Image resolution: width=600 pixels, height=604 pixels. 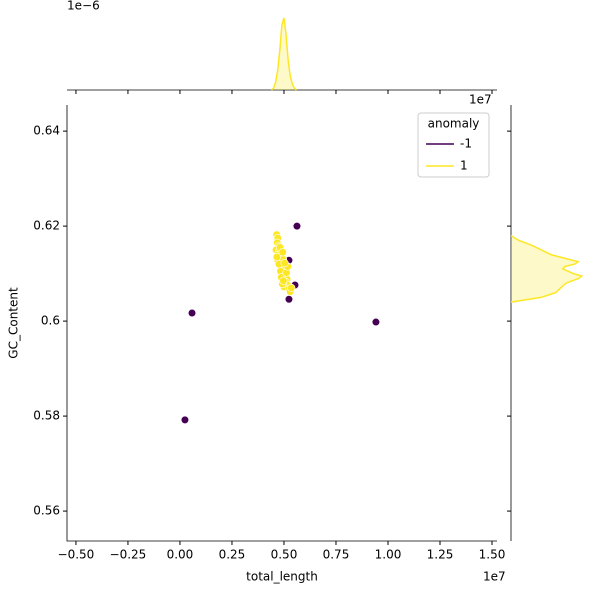 I want to click on x-tick-label: 1.25, so click(x=440, y=555).